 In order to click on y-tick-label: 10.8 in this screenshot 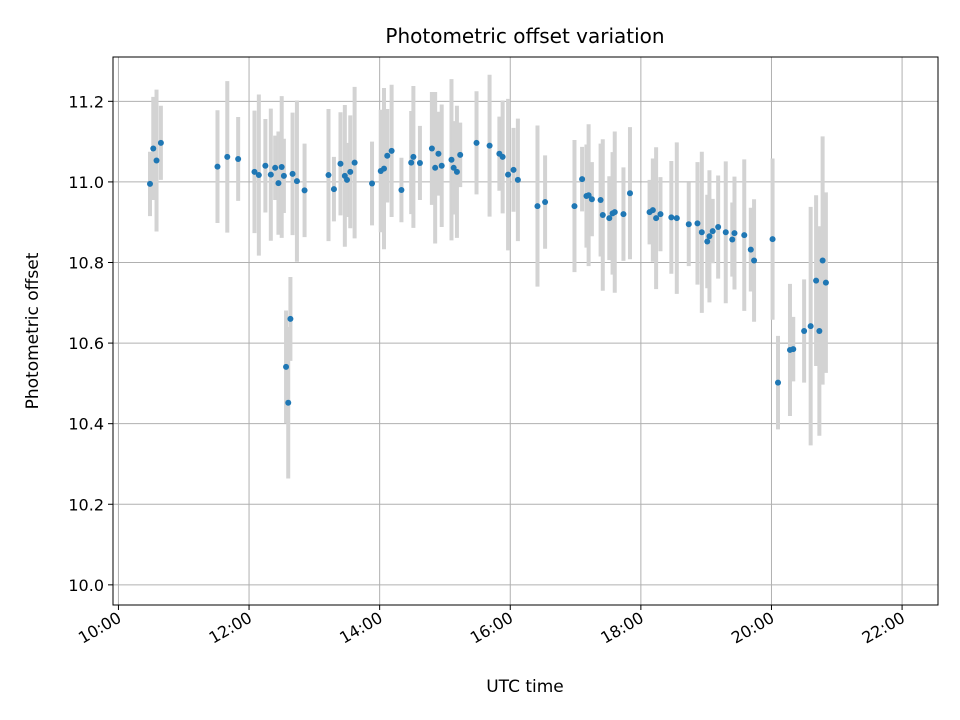, I will do `click(86, 263)`.